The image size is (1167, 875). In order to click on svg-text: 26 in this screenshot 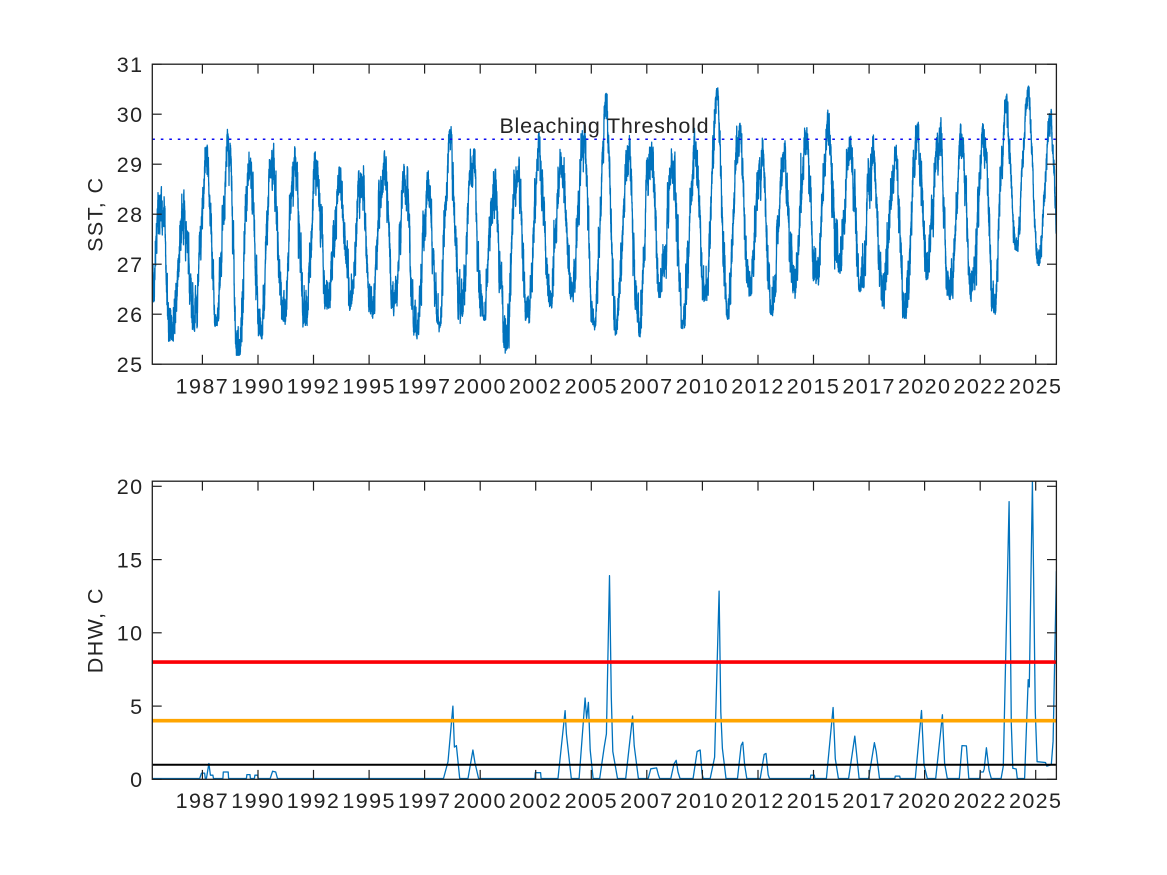, I will do `click(130, 315)`.